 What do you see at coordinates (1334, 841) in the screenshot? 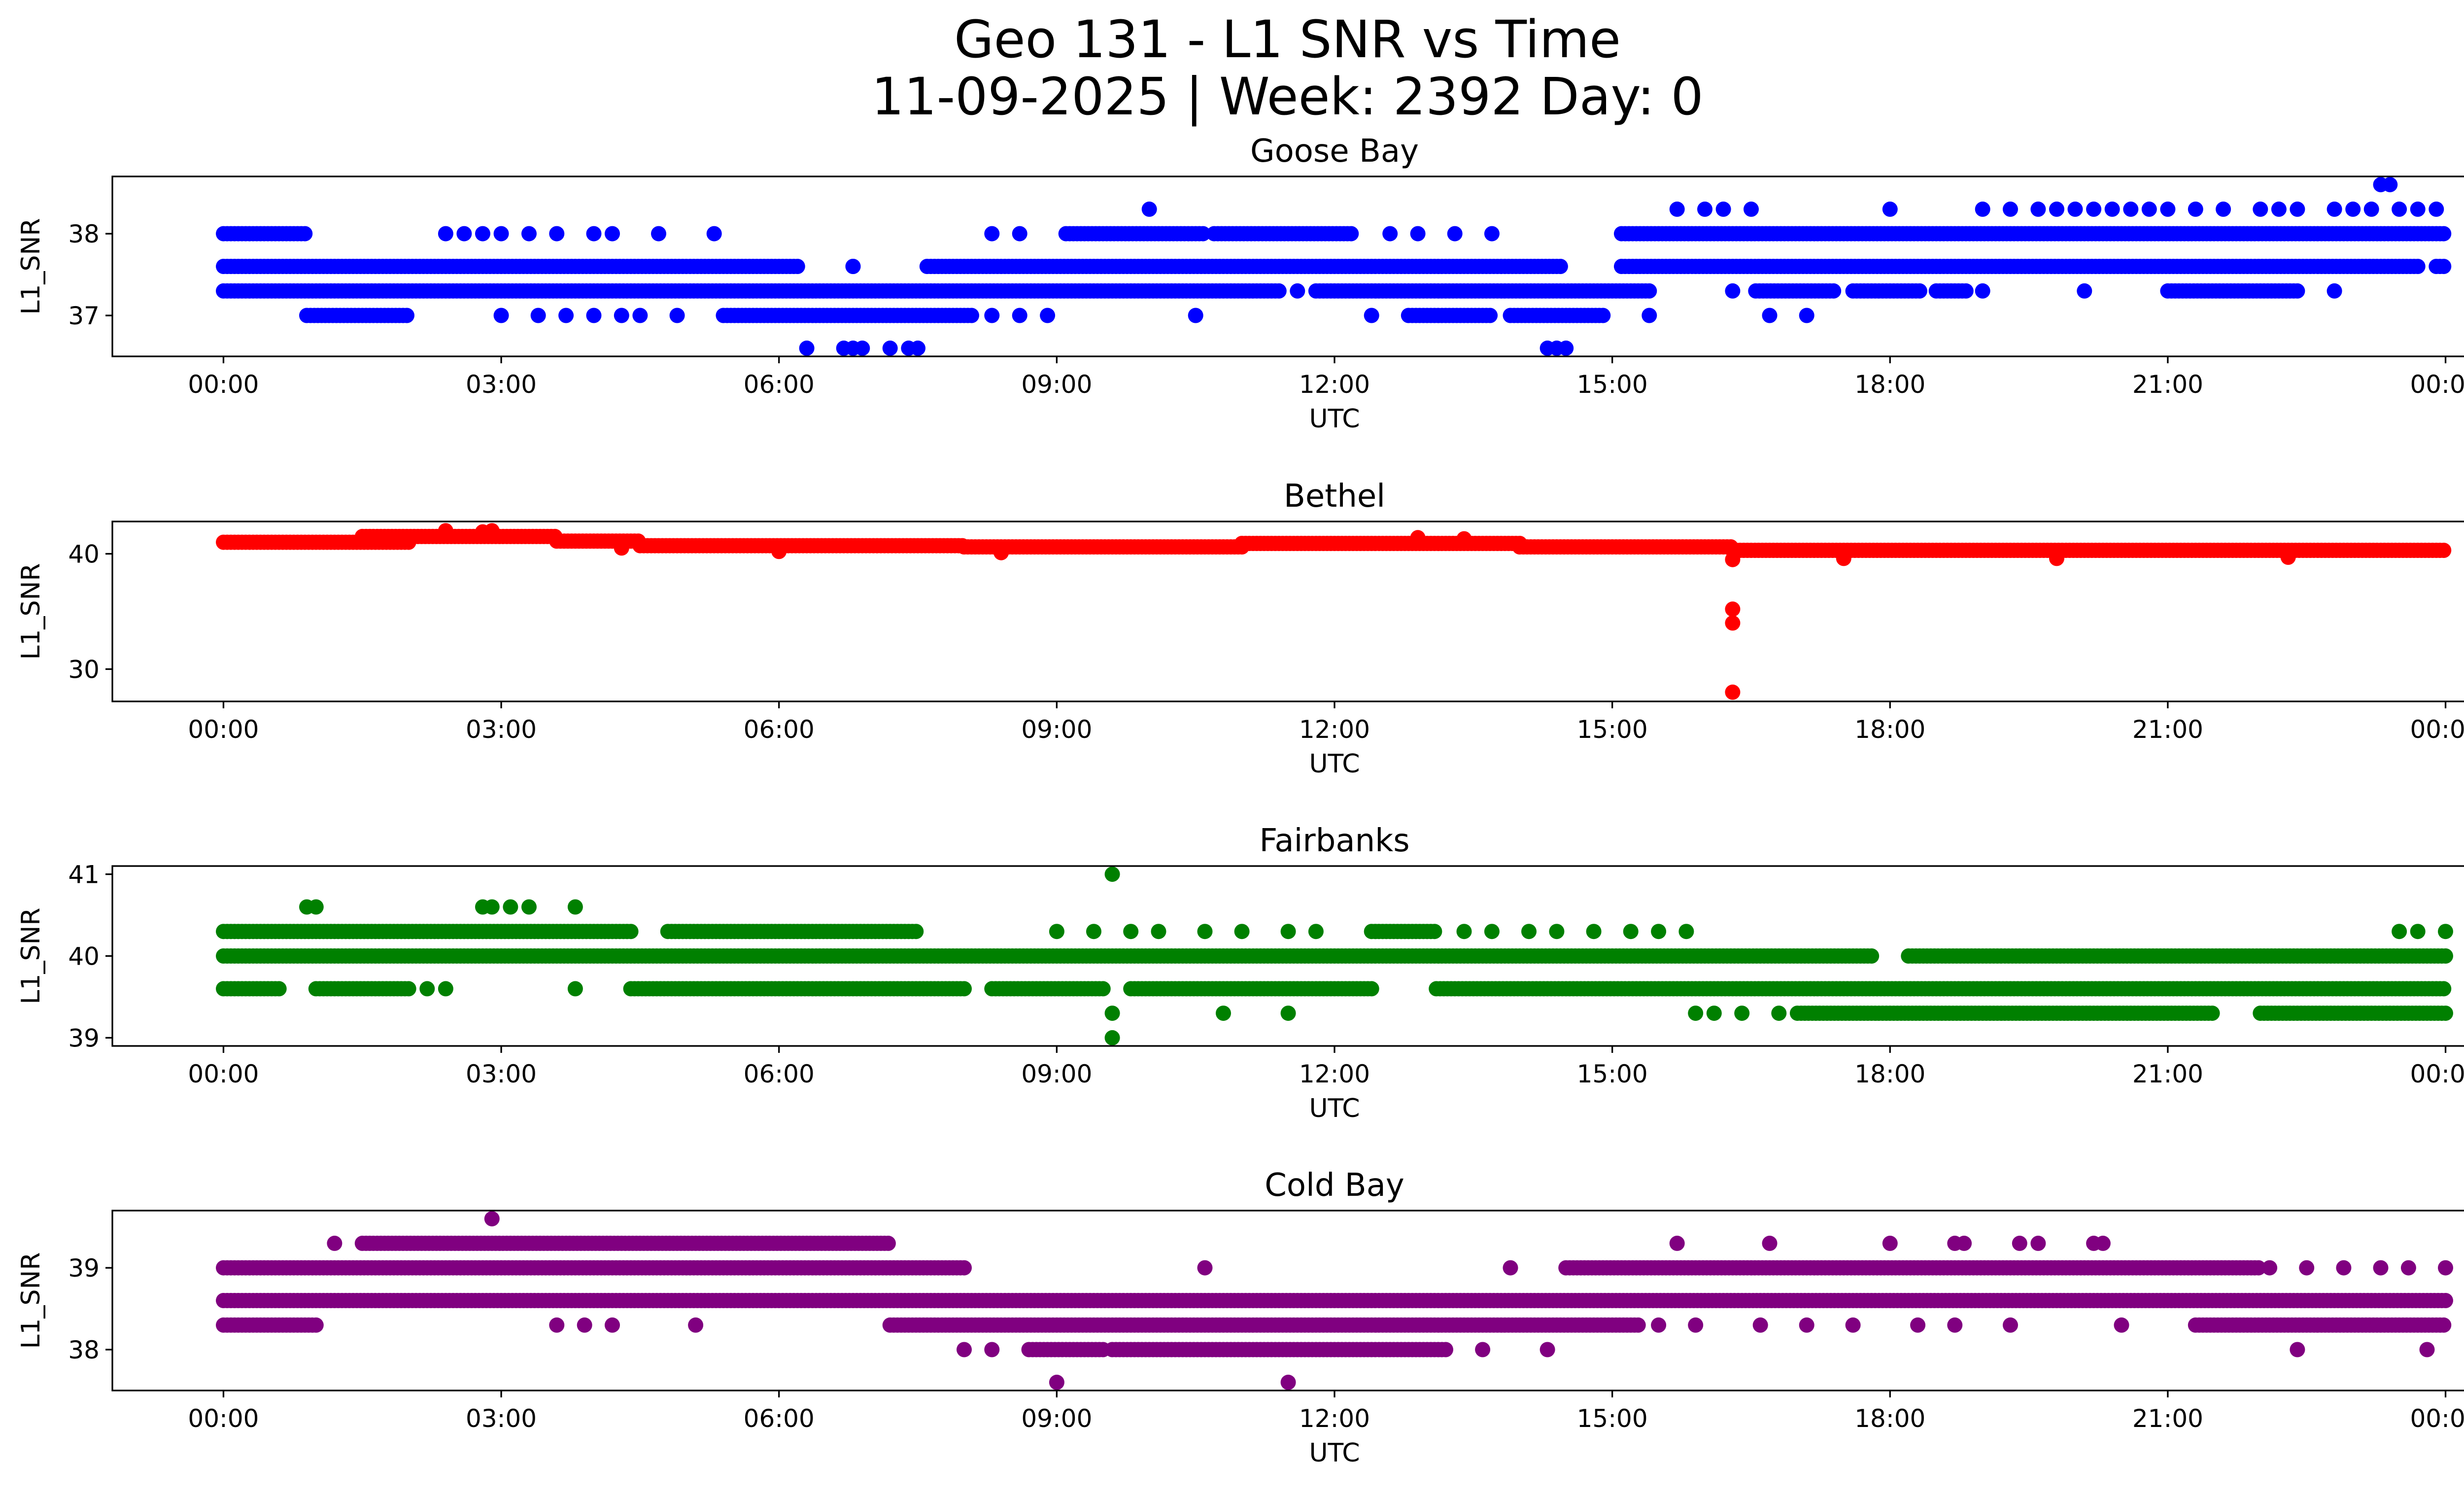
I see `subplot-title: Fairbanks` at bounding box center [1334, 841].